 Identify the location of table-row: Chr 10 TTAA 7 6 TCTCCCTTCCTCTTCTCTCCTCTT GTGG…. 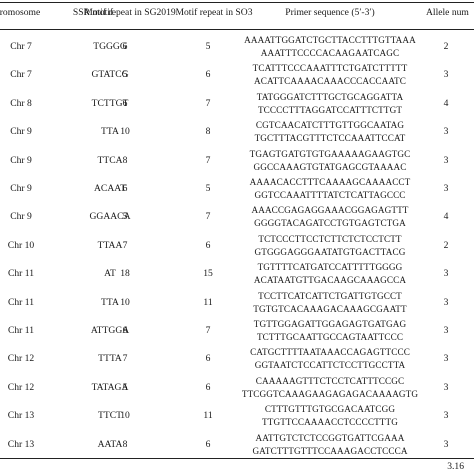
(237, 245).